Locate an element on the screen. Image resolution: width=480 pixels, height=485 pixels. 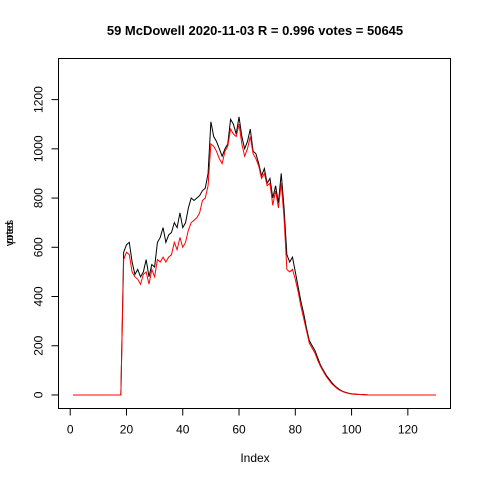
x-tick-label: 120 is located at coordinates (408, 430).